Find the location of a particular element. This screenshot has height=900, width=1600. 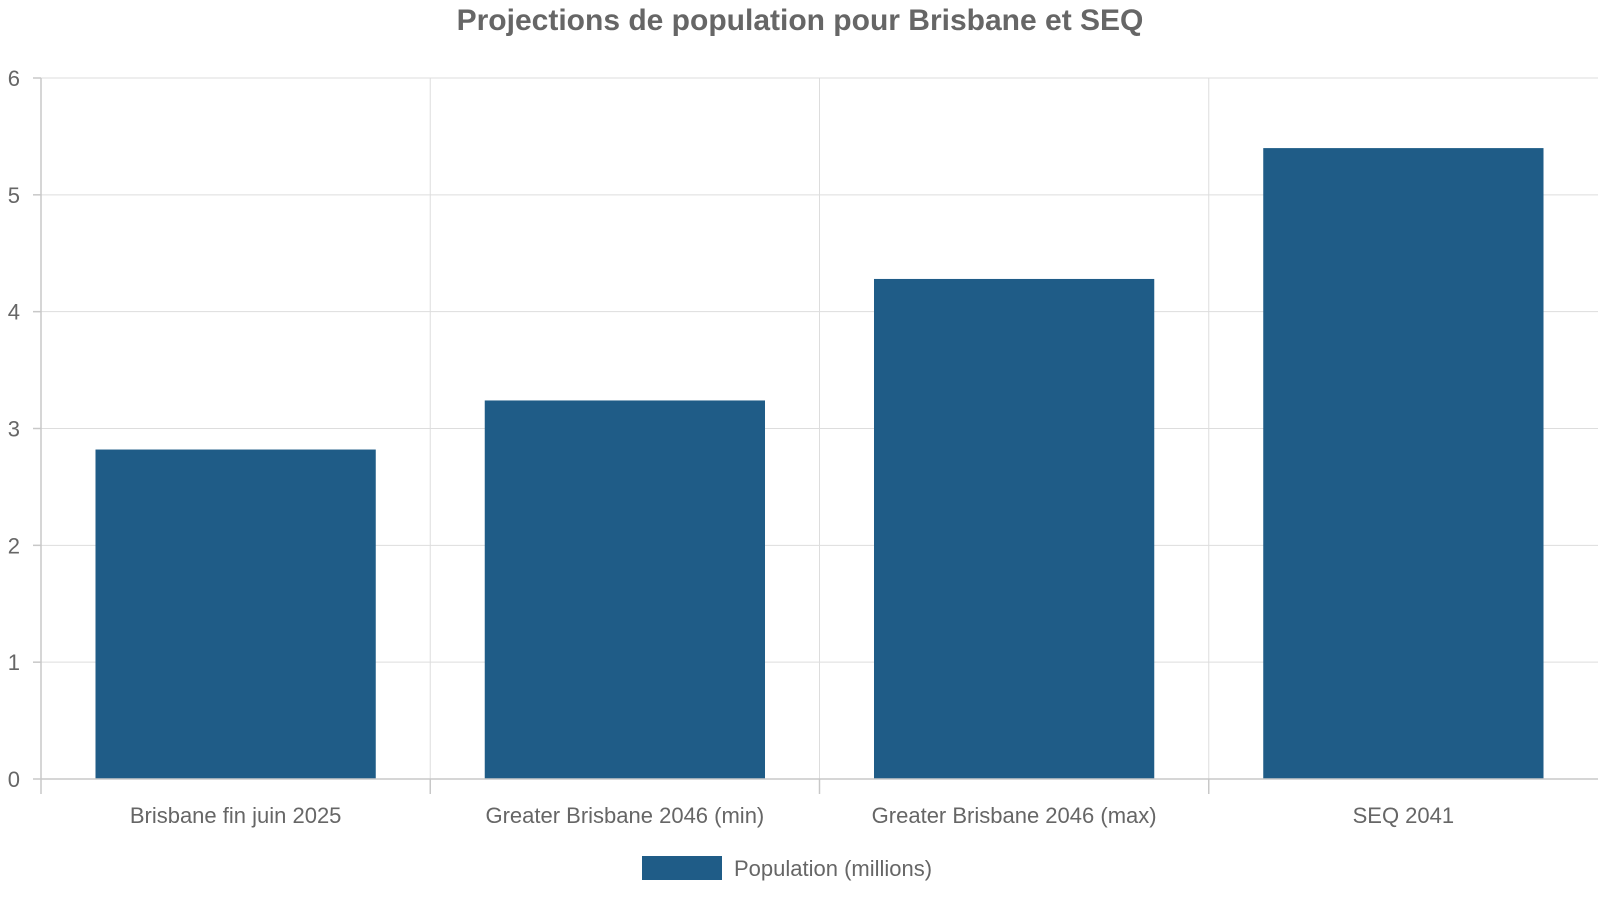

y-tick-label: 3 is located at coordinates (14, 429).